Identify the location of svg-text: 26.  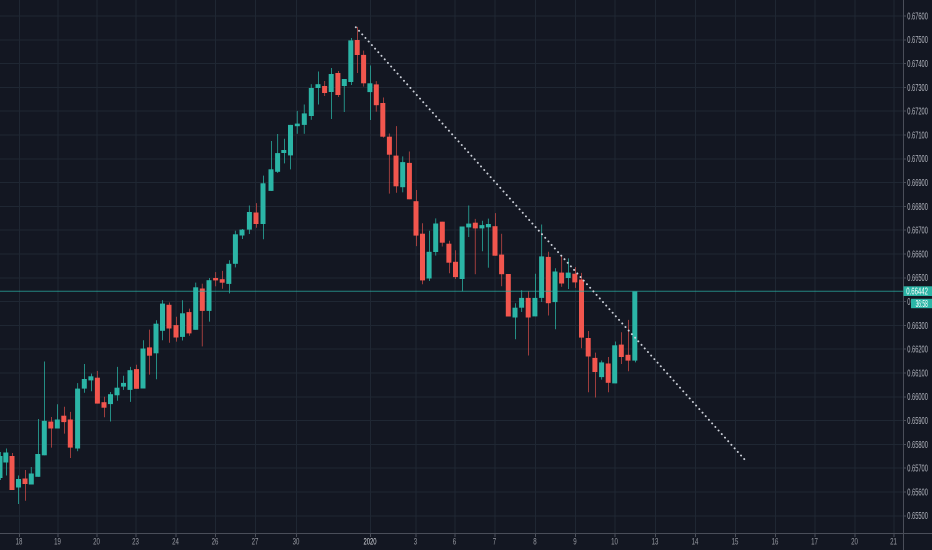
(215, 542).